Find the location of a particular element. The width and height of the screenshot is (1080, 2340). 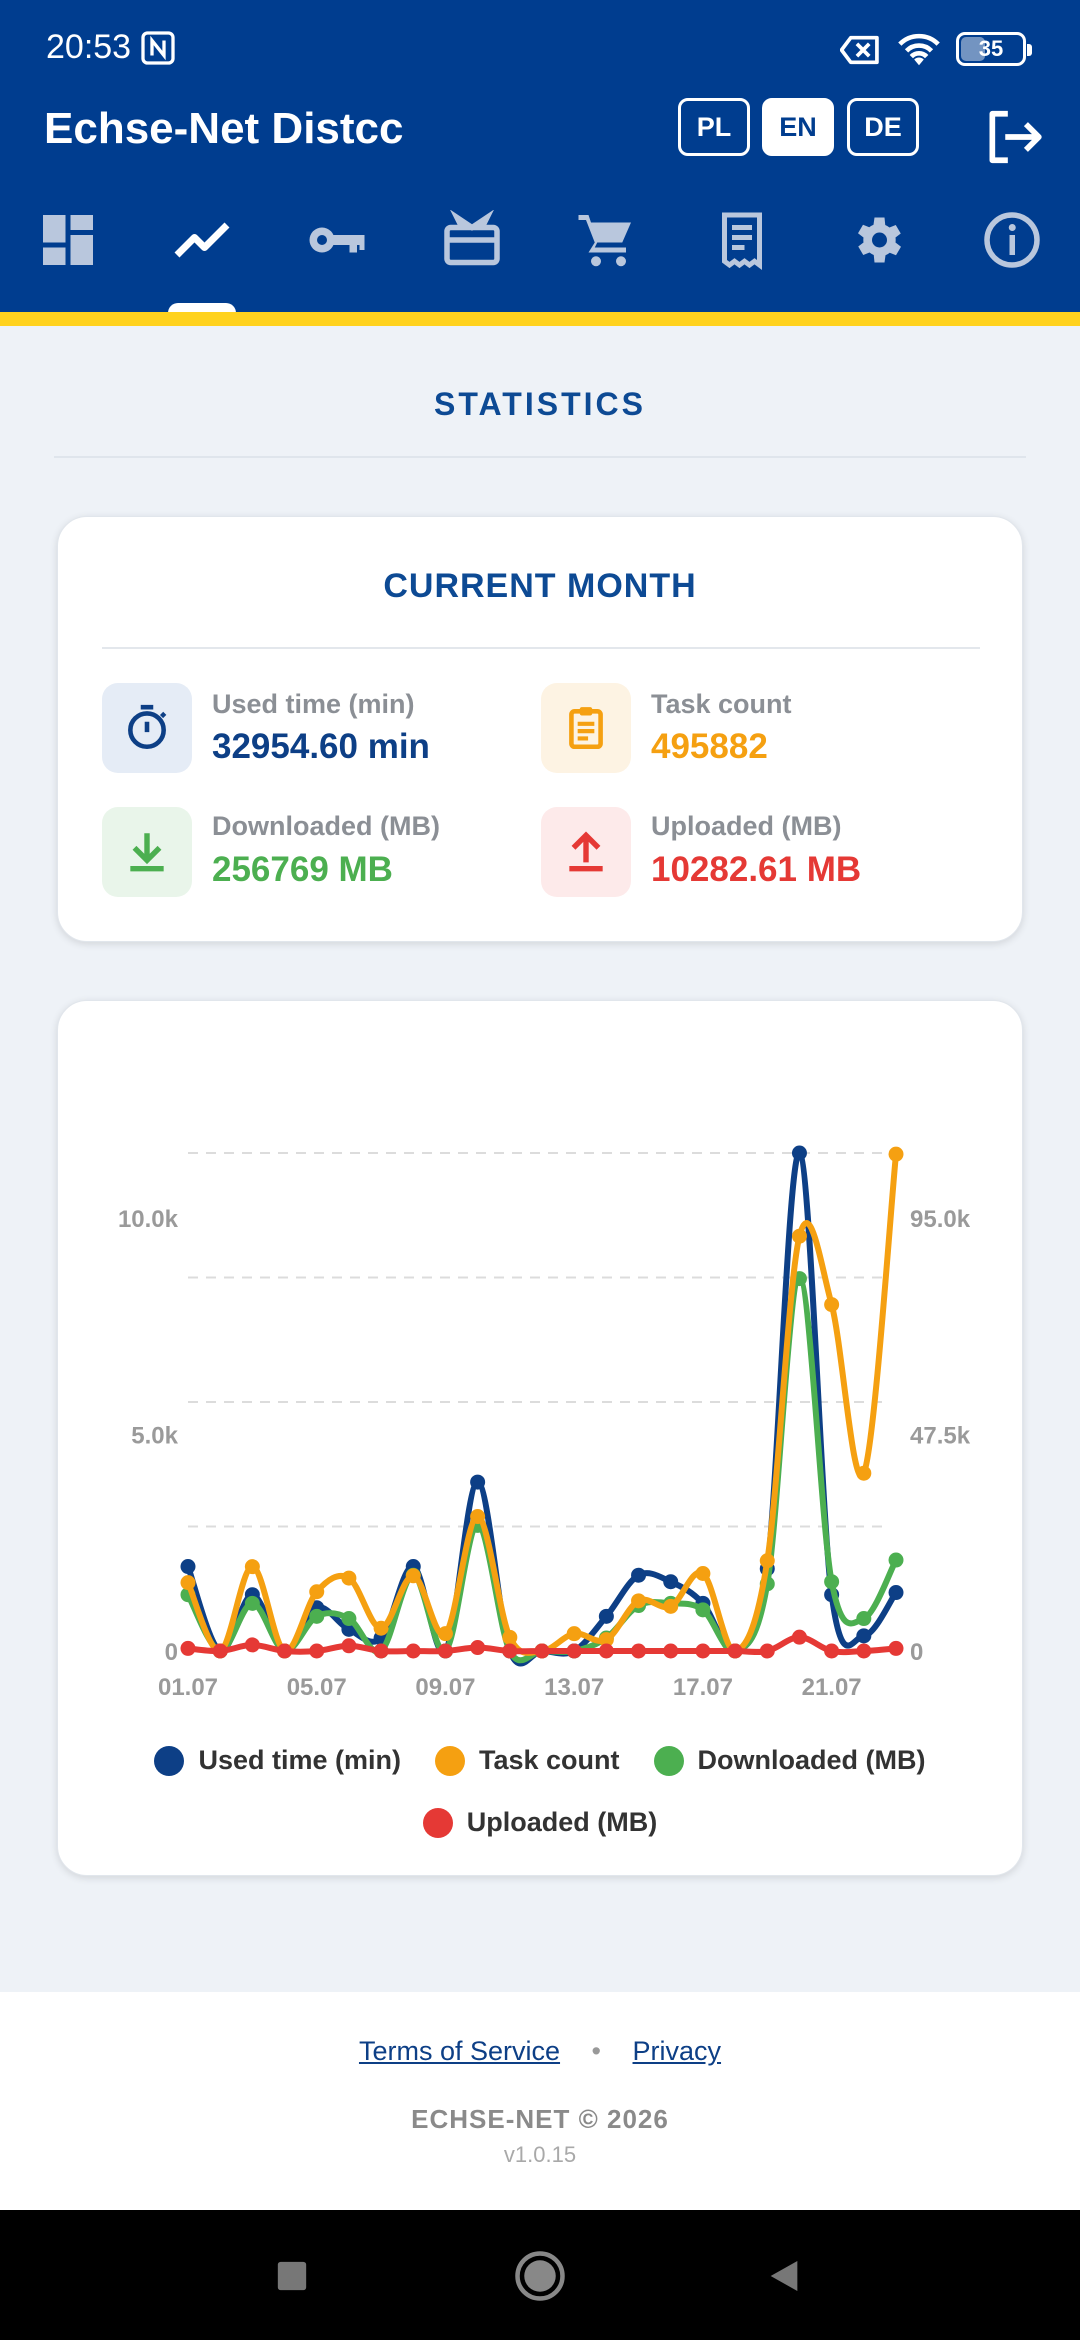

y-right-tick-label: 0 is located at coordinates (916, 1652).